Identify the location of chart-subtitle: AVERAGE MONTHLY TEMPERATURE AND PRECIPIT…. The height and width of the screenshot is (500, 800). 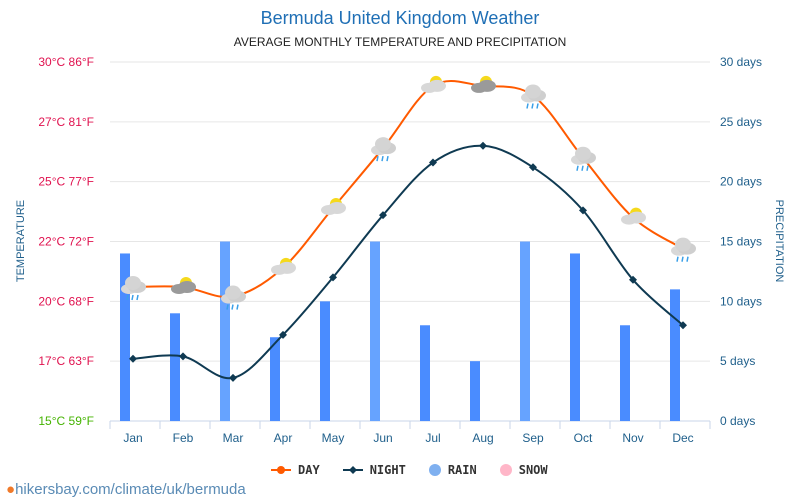
(400, 42).